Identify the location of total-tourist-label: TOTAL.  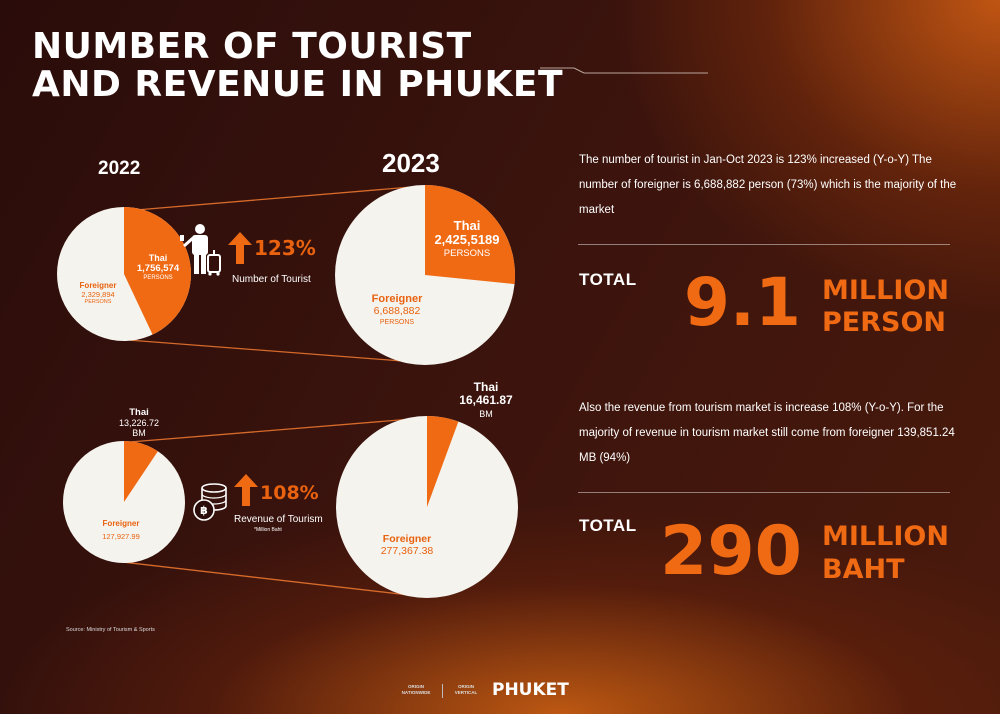
(608, 279).